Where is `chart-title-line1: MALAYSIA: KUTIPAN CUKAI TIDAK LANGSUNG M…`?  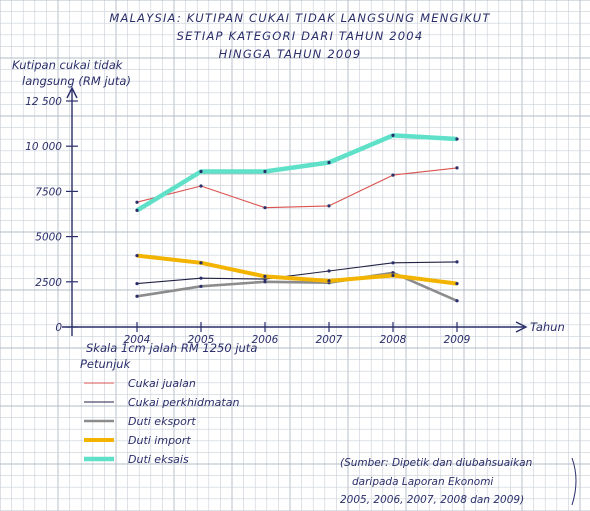 chart-title-line1: MALAYSIA: KUTIPAN CUKAI TIDAK LANGSUNG M… is located at coordinates (299, 18).